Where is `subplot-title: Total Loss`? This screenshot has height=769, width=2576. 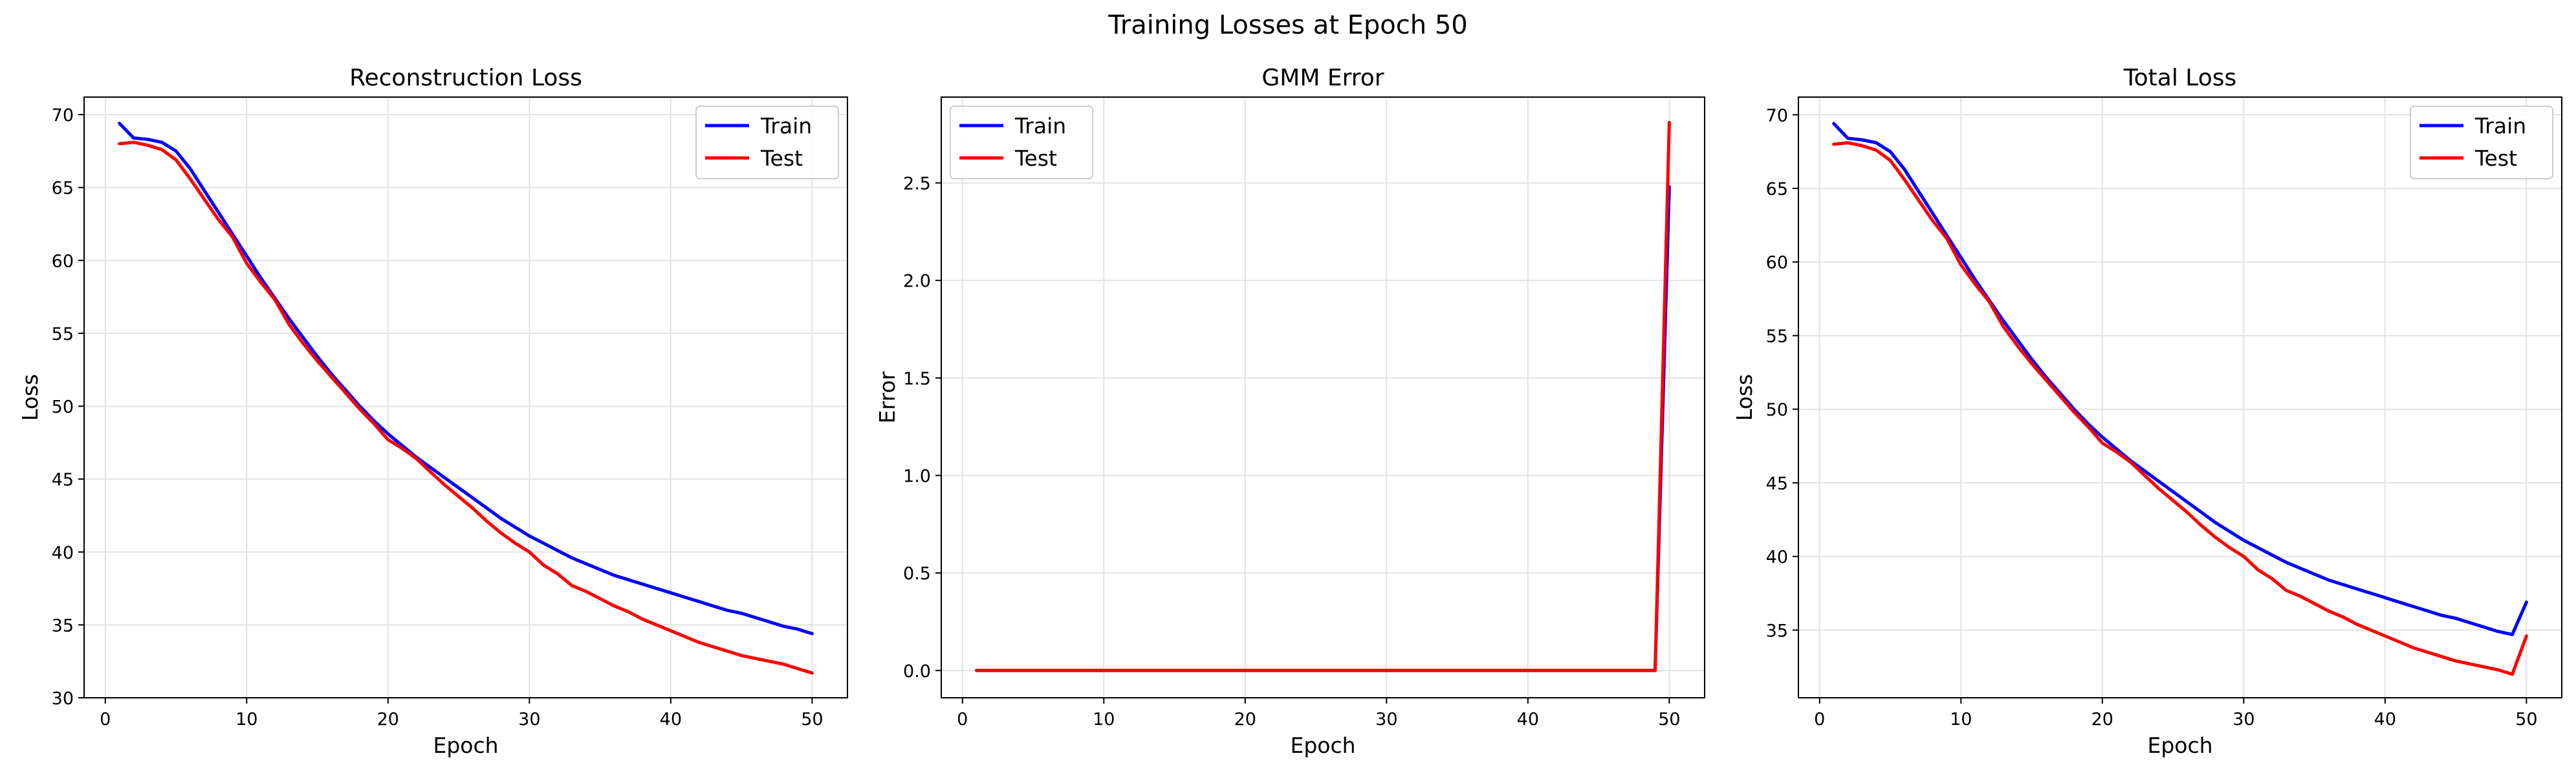
subplot-title: Total Loss is located at coordinates (2179, 78).